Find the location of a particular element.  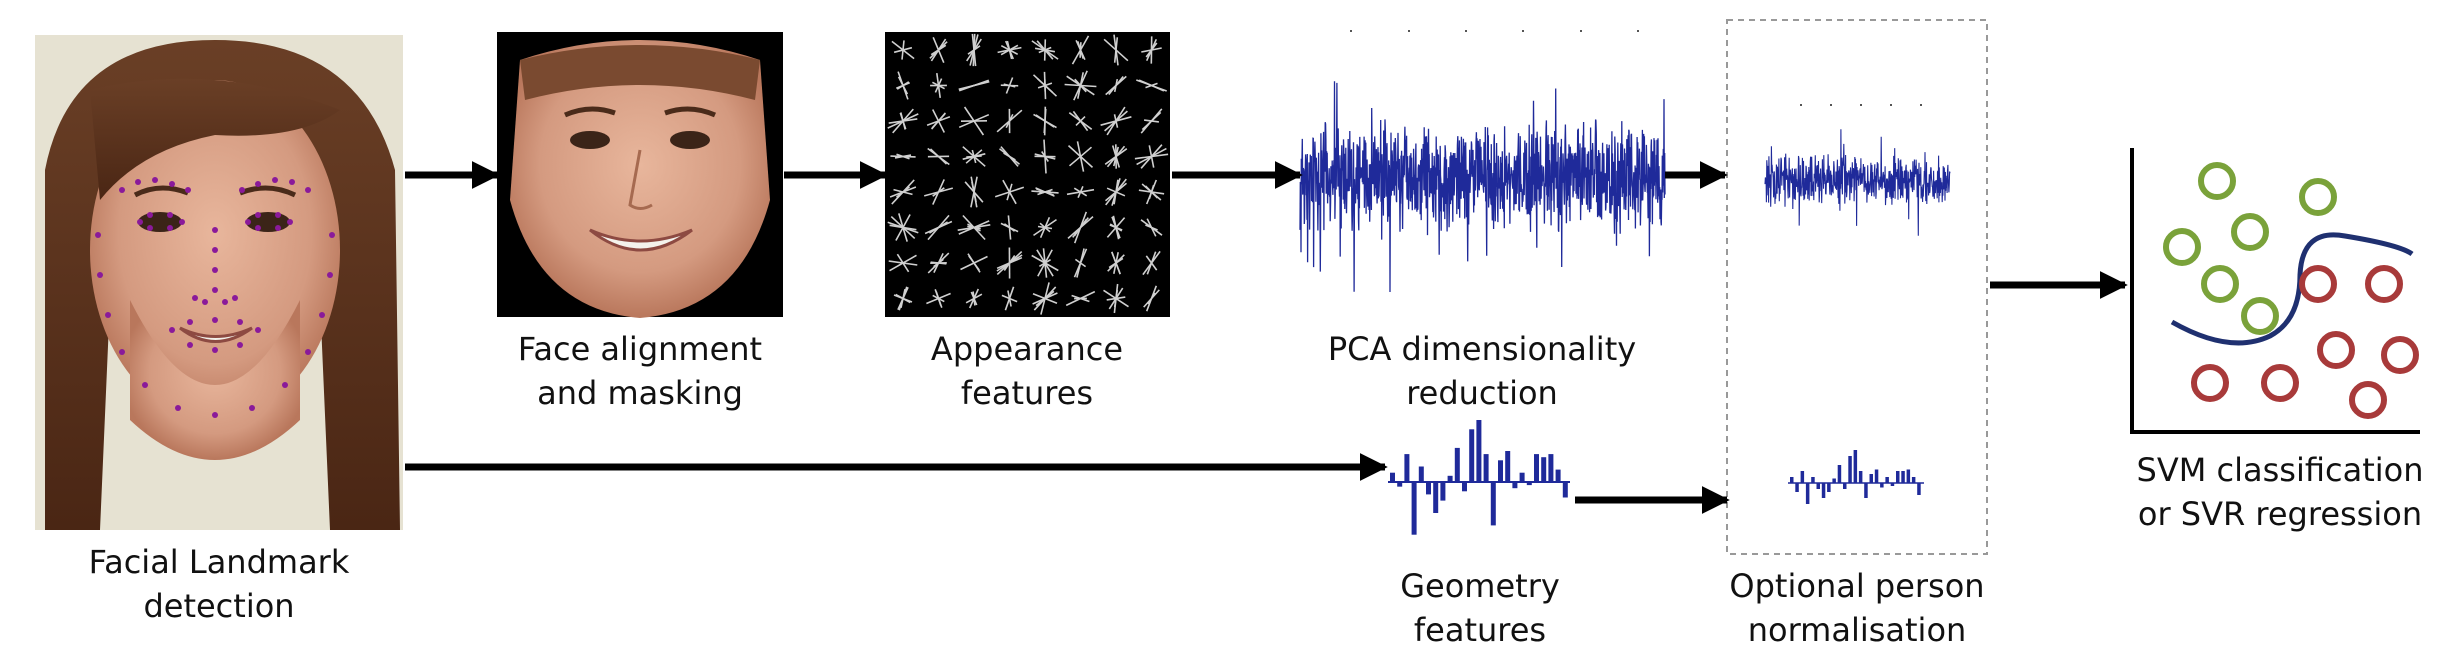

label-face-alignment: Face alignment and masking is located at coordinates (640, 371).